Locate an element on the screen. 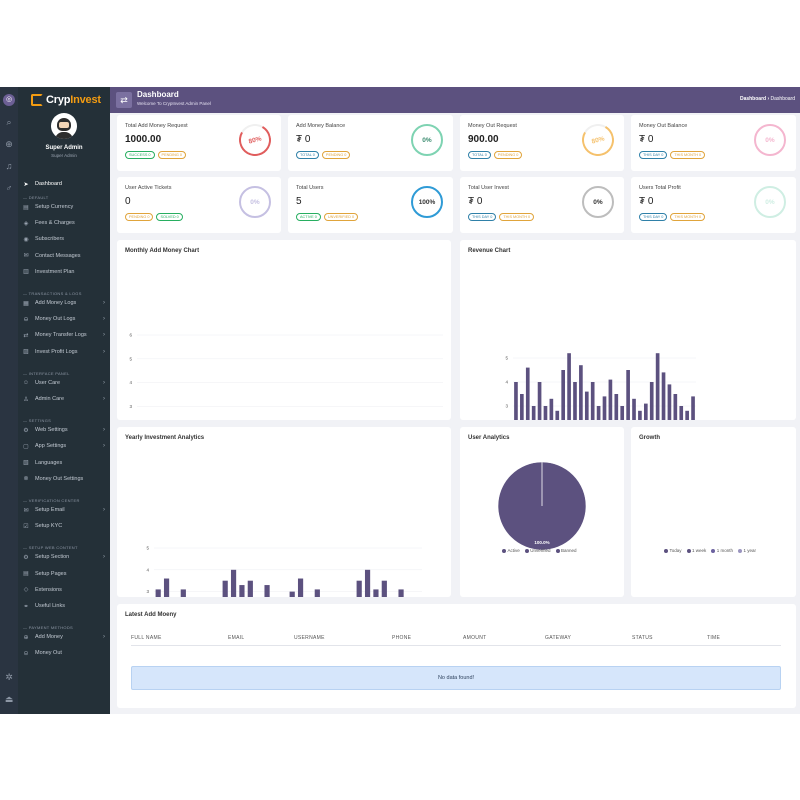 The height and width of the screenshot is (800, 800). column-header: FULL NAME is located at coordinates (146, 638).